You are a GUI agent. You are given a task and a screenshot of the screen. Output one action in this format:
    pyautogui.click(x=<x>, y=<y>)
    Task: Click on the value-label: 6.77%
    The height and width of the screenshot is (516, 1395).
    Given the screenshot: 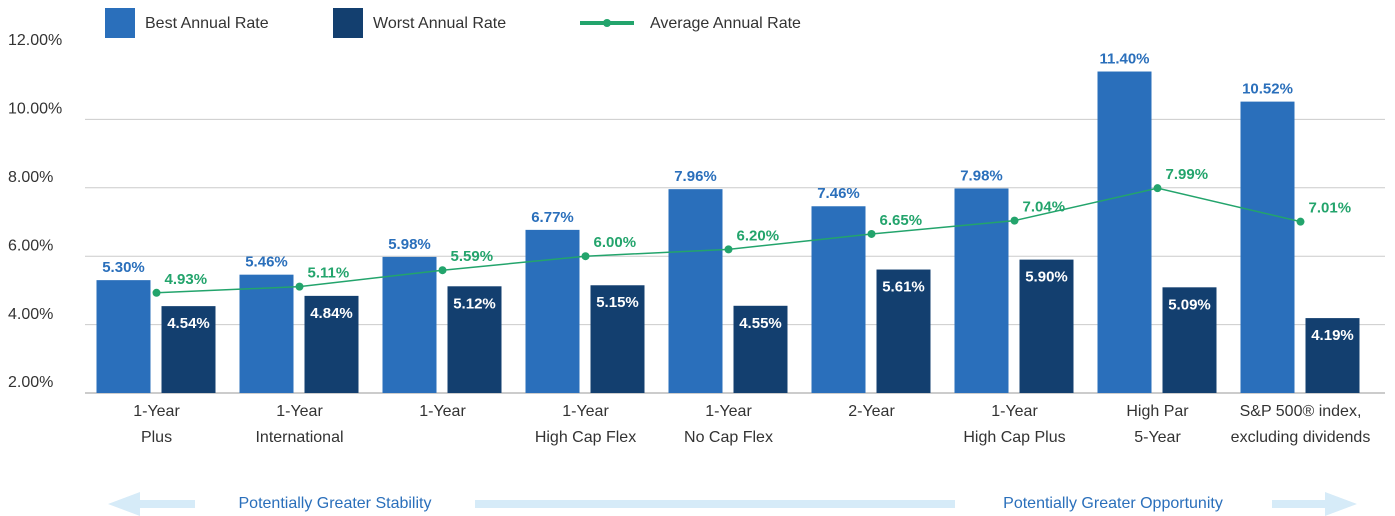 What is the action you would take?
    pyautogui.click(x=552, y=217)
    